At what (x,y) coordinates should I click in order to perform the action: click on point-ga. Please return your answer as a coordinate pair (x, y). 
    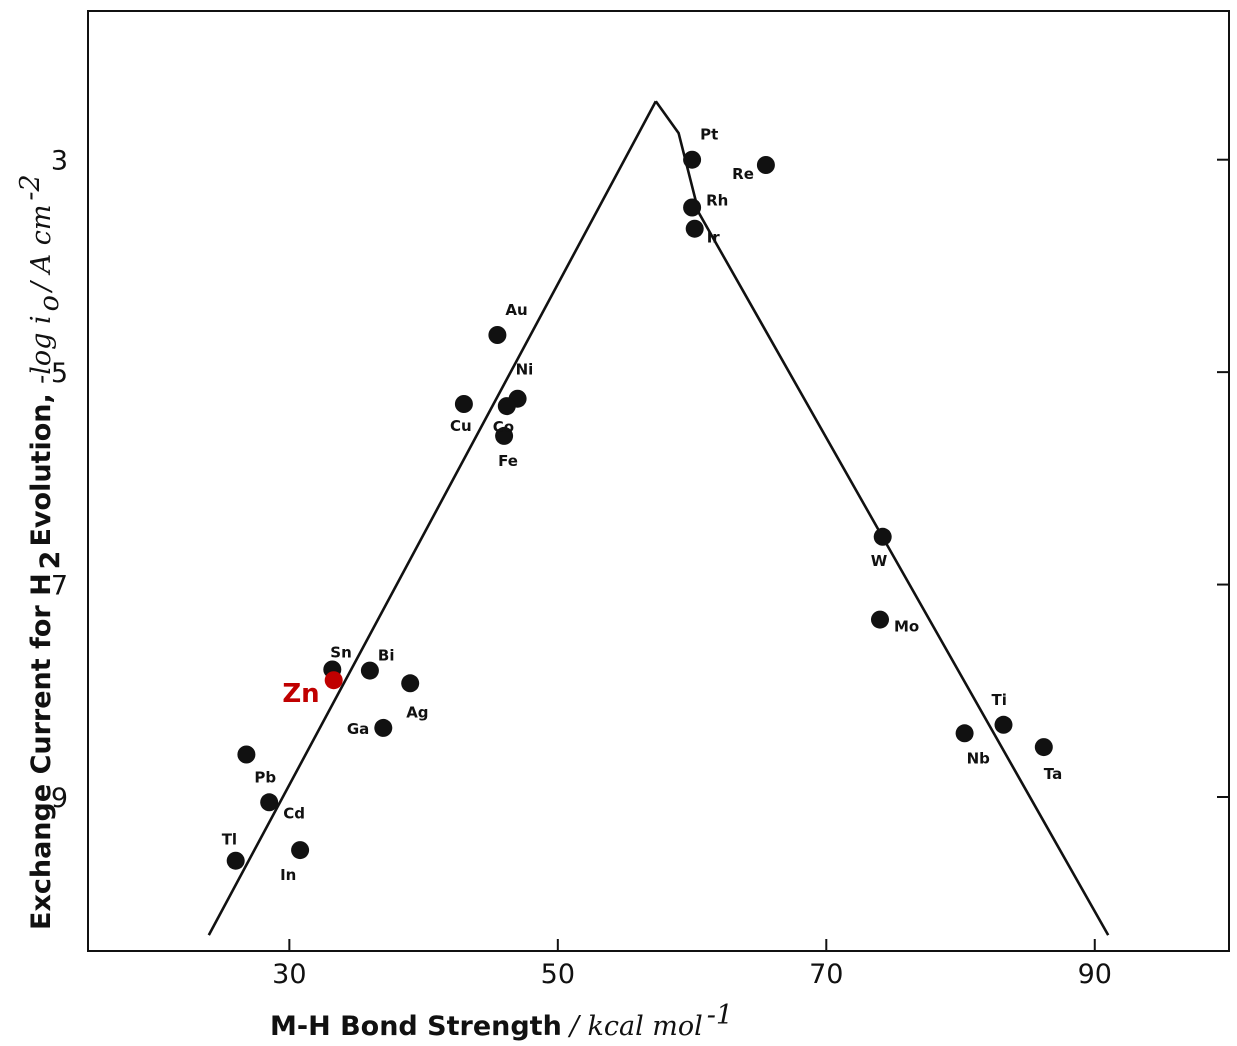
    Looking at the image, I should click on (383, 727).